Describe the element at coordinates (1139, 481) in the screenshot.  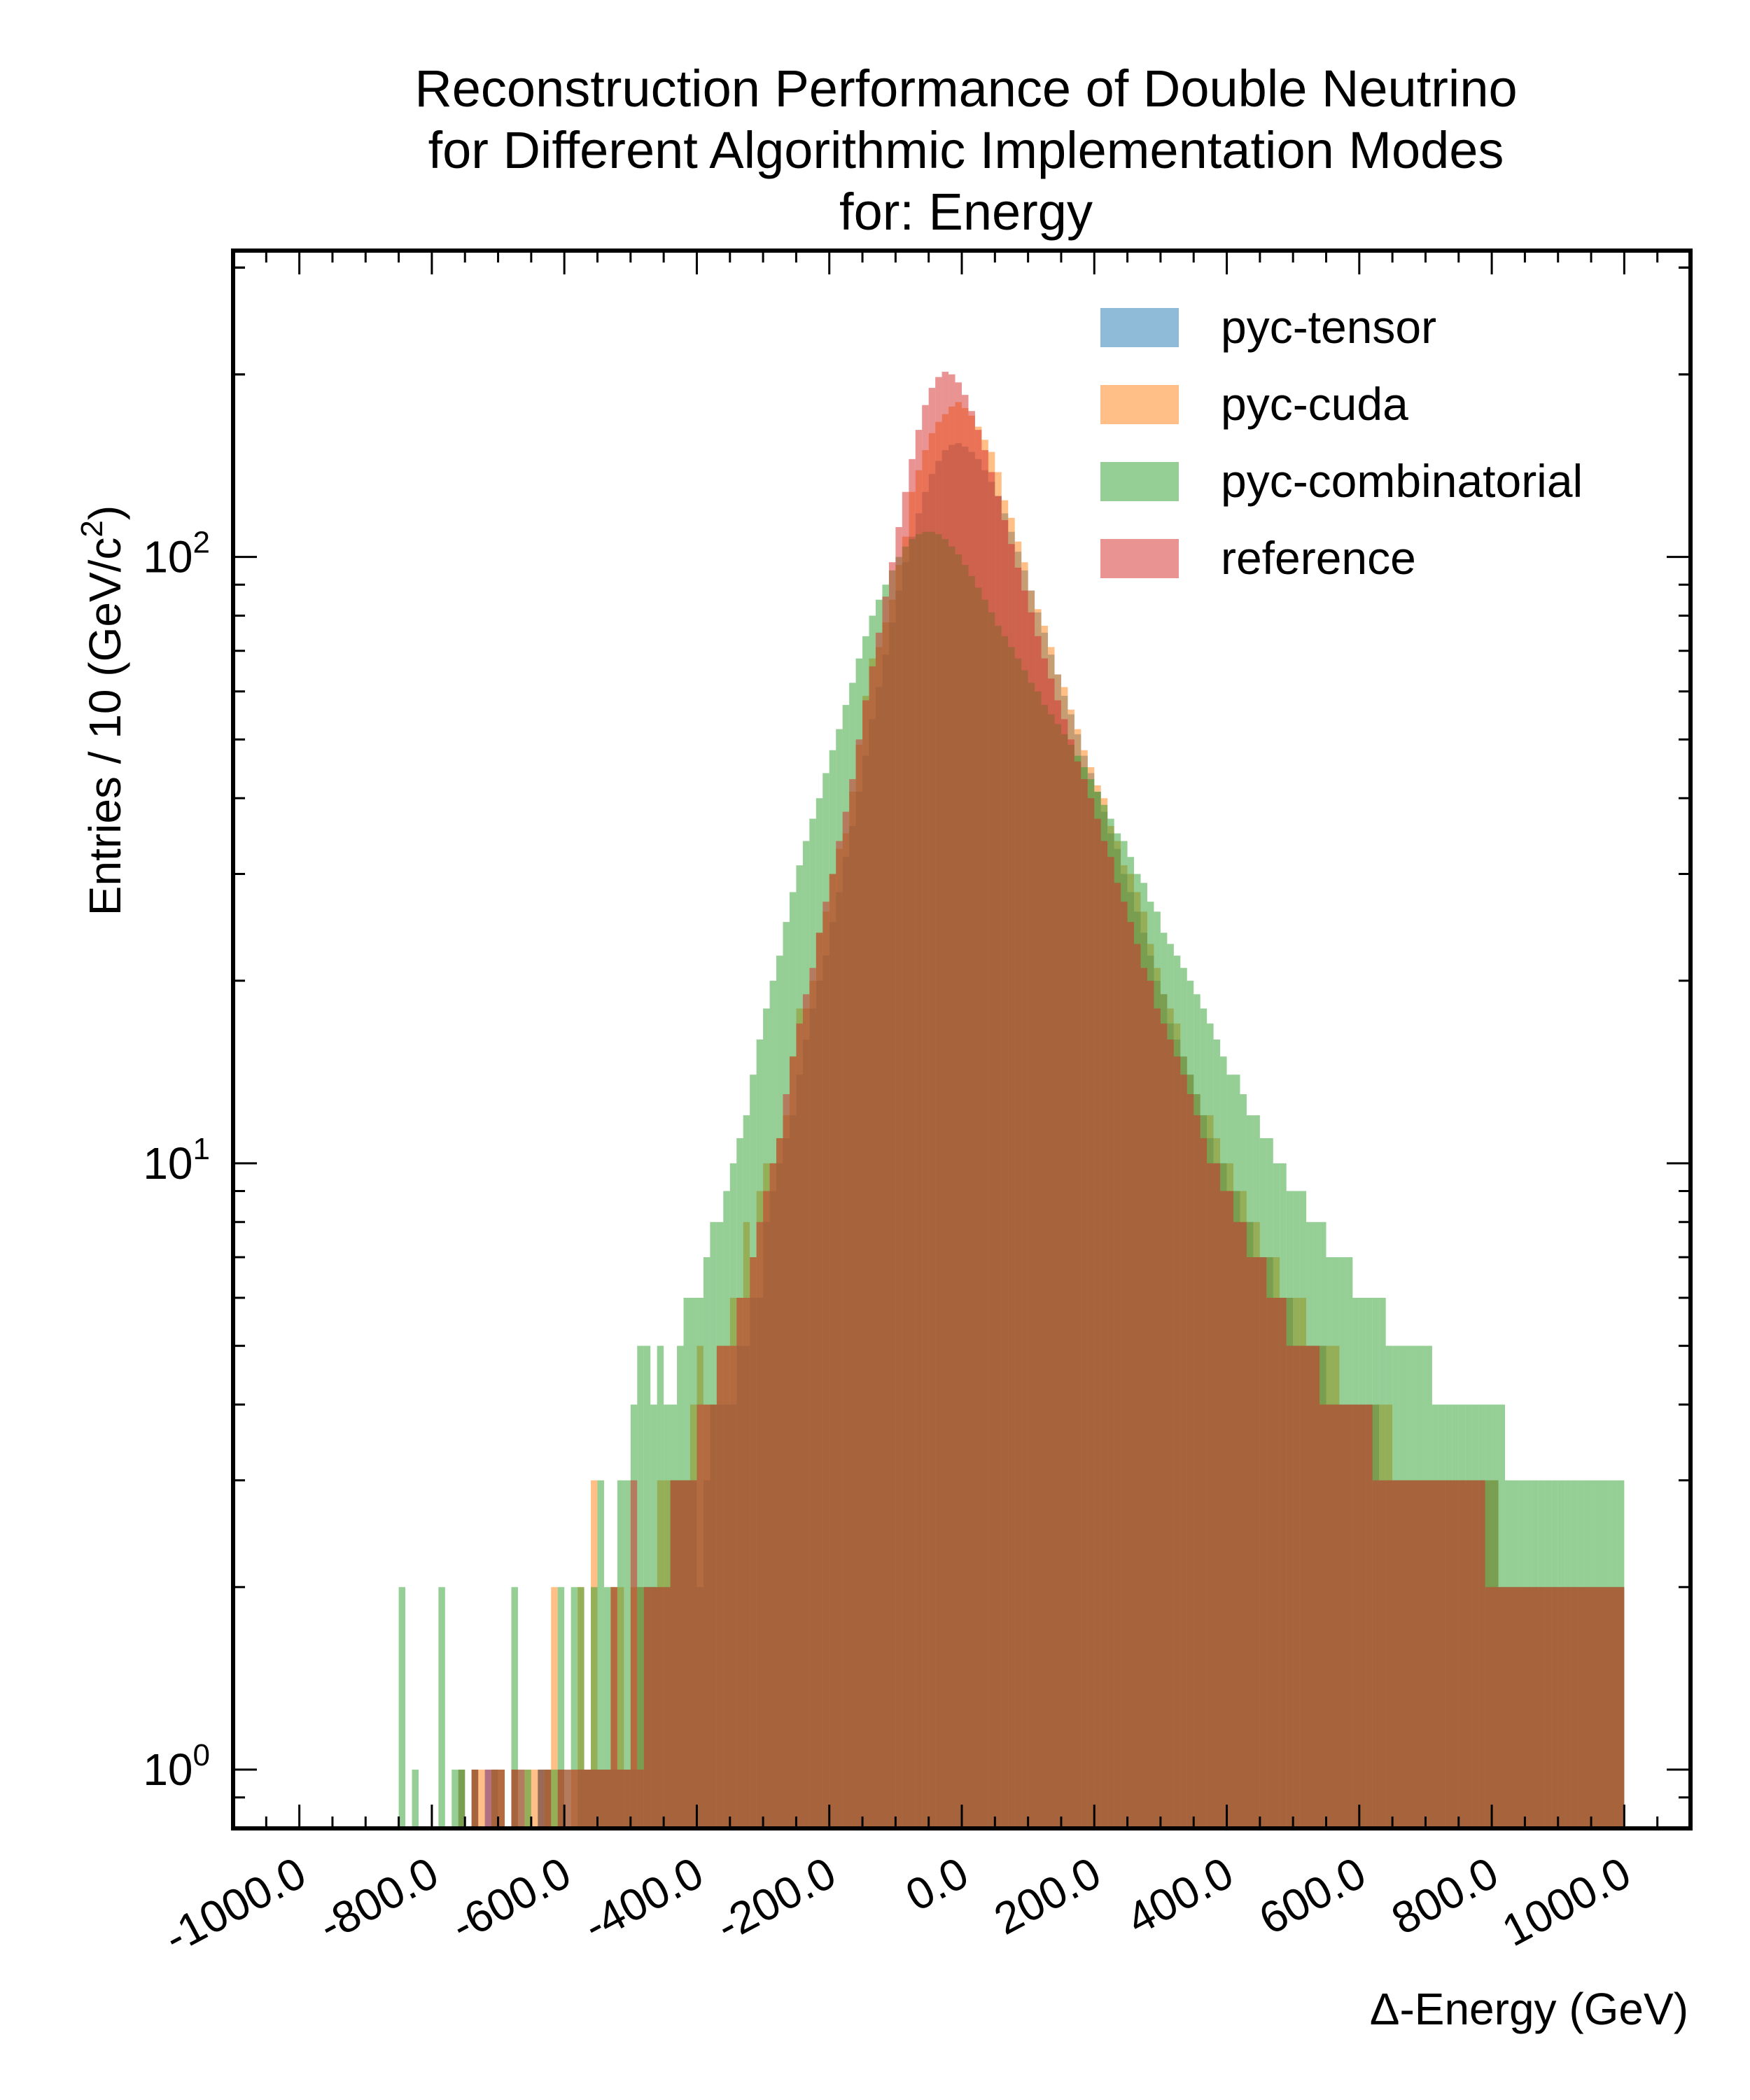
I see `legend-swatch-pyc-combinatorial` at that location.